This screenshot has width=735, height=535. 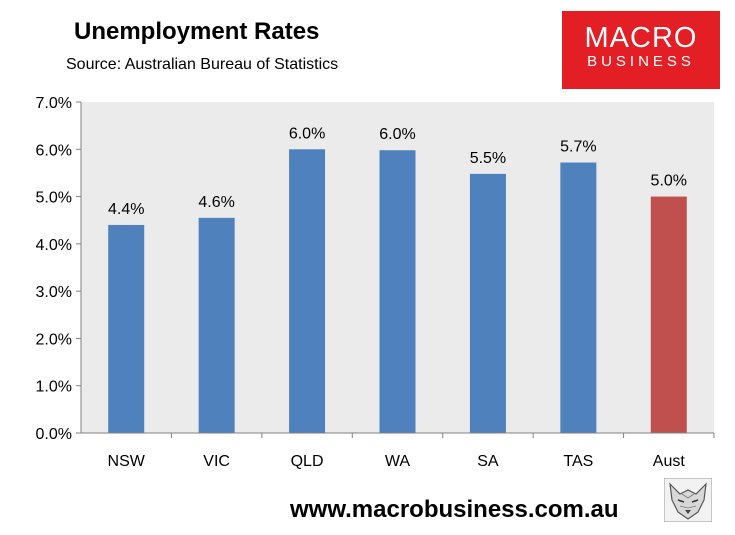 What do you see at coordinates (54, 198) in the screenshot?
I see `y-tick-label: 5.0%` at bounding box center [54, 198].